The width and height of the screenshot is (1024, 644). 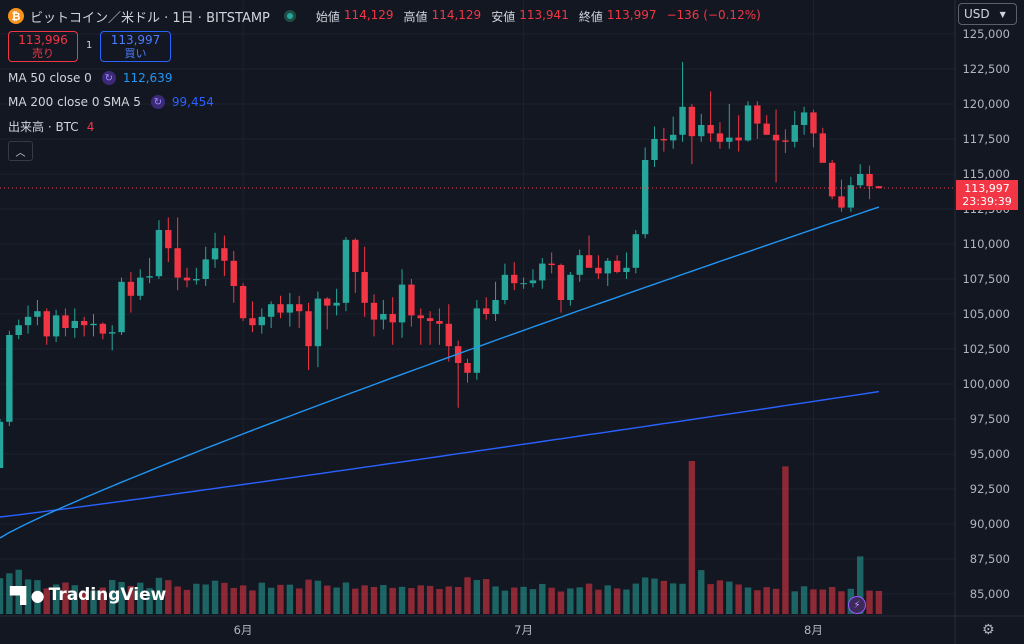 I want to click on x-tick-label: 8月, so click(x=813, y=630).